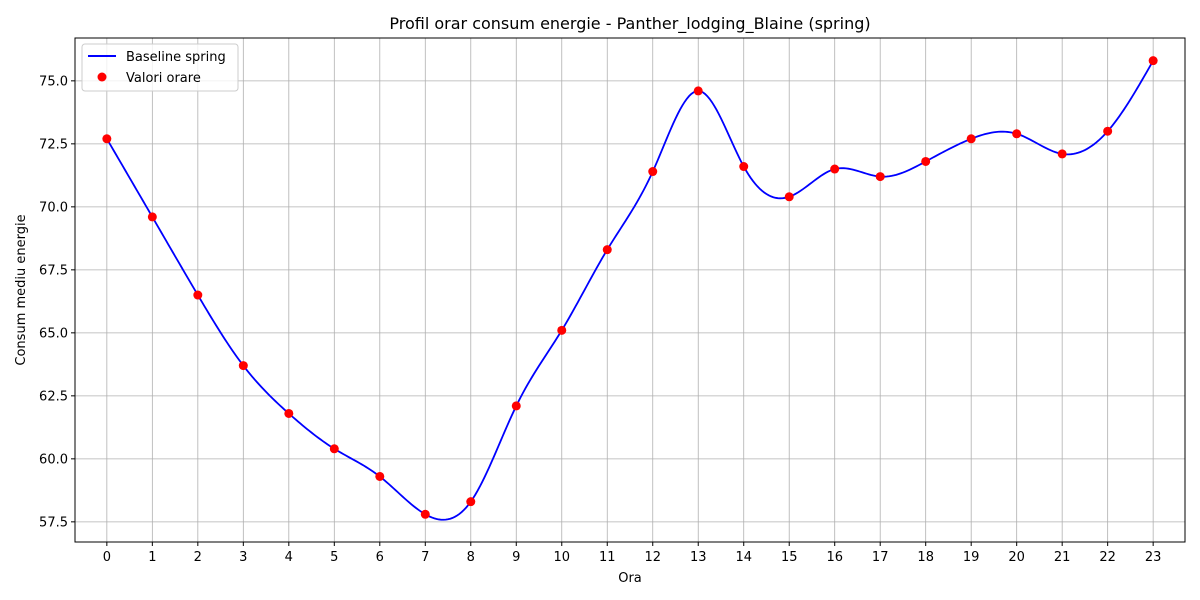  What do you see at coordinates (243, 557) in the screenshot?
I see `x-tick-label: 3` at bounding box center [243, 557].